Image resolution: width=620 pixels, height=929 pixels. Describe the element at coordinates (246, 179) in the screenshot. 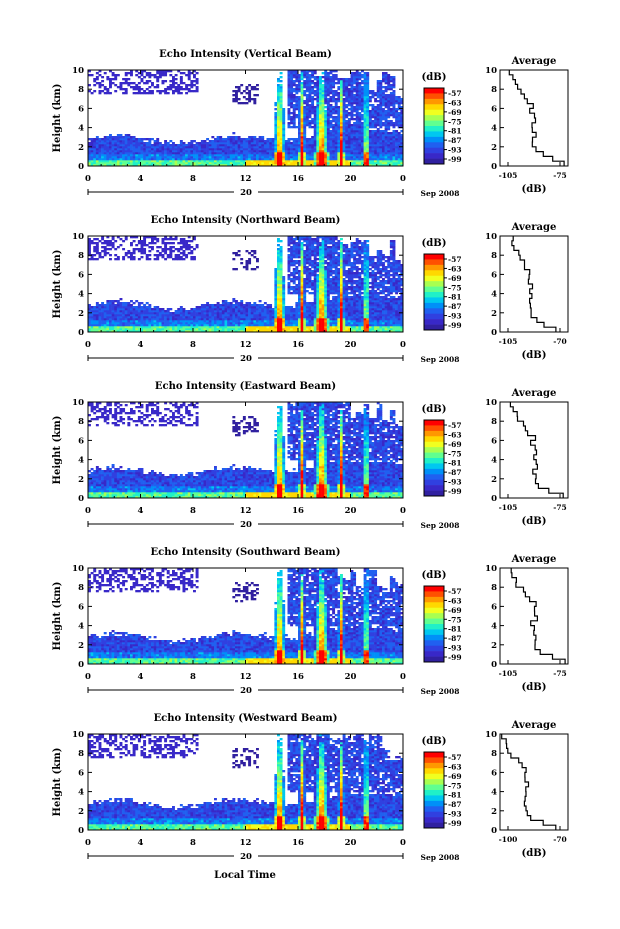

I see `x-tick-label: 12` at that location.